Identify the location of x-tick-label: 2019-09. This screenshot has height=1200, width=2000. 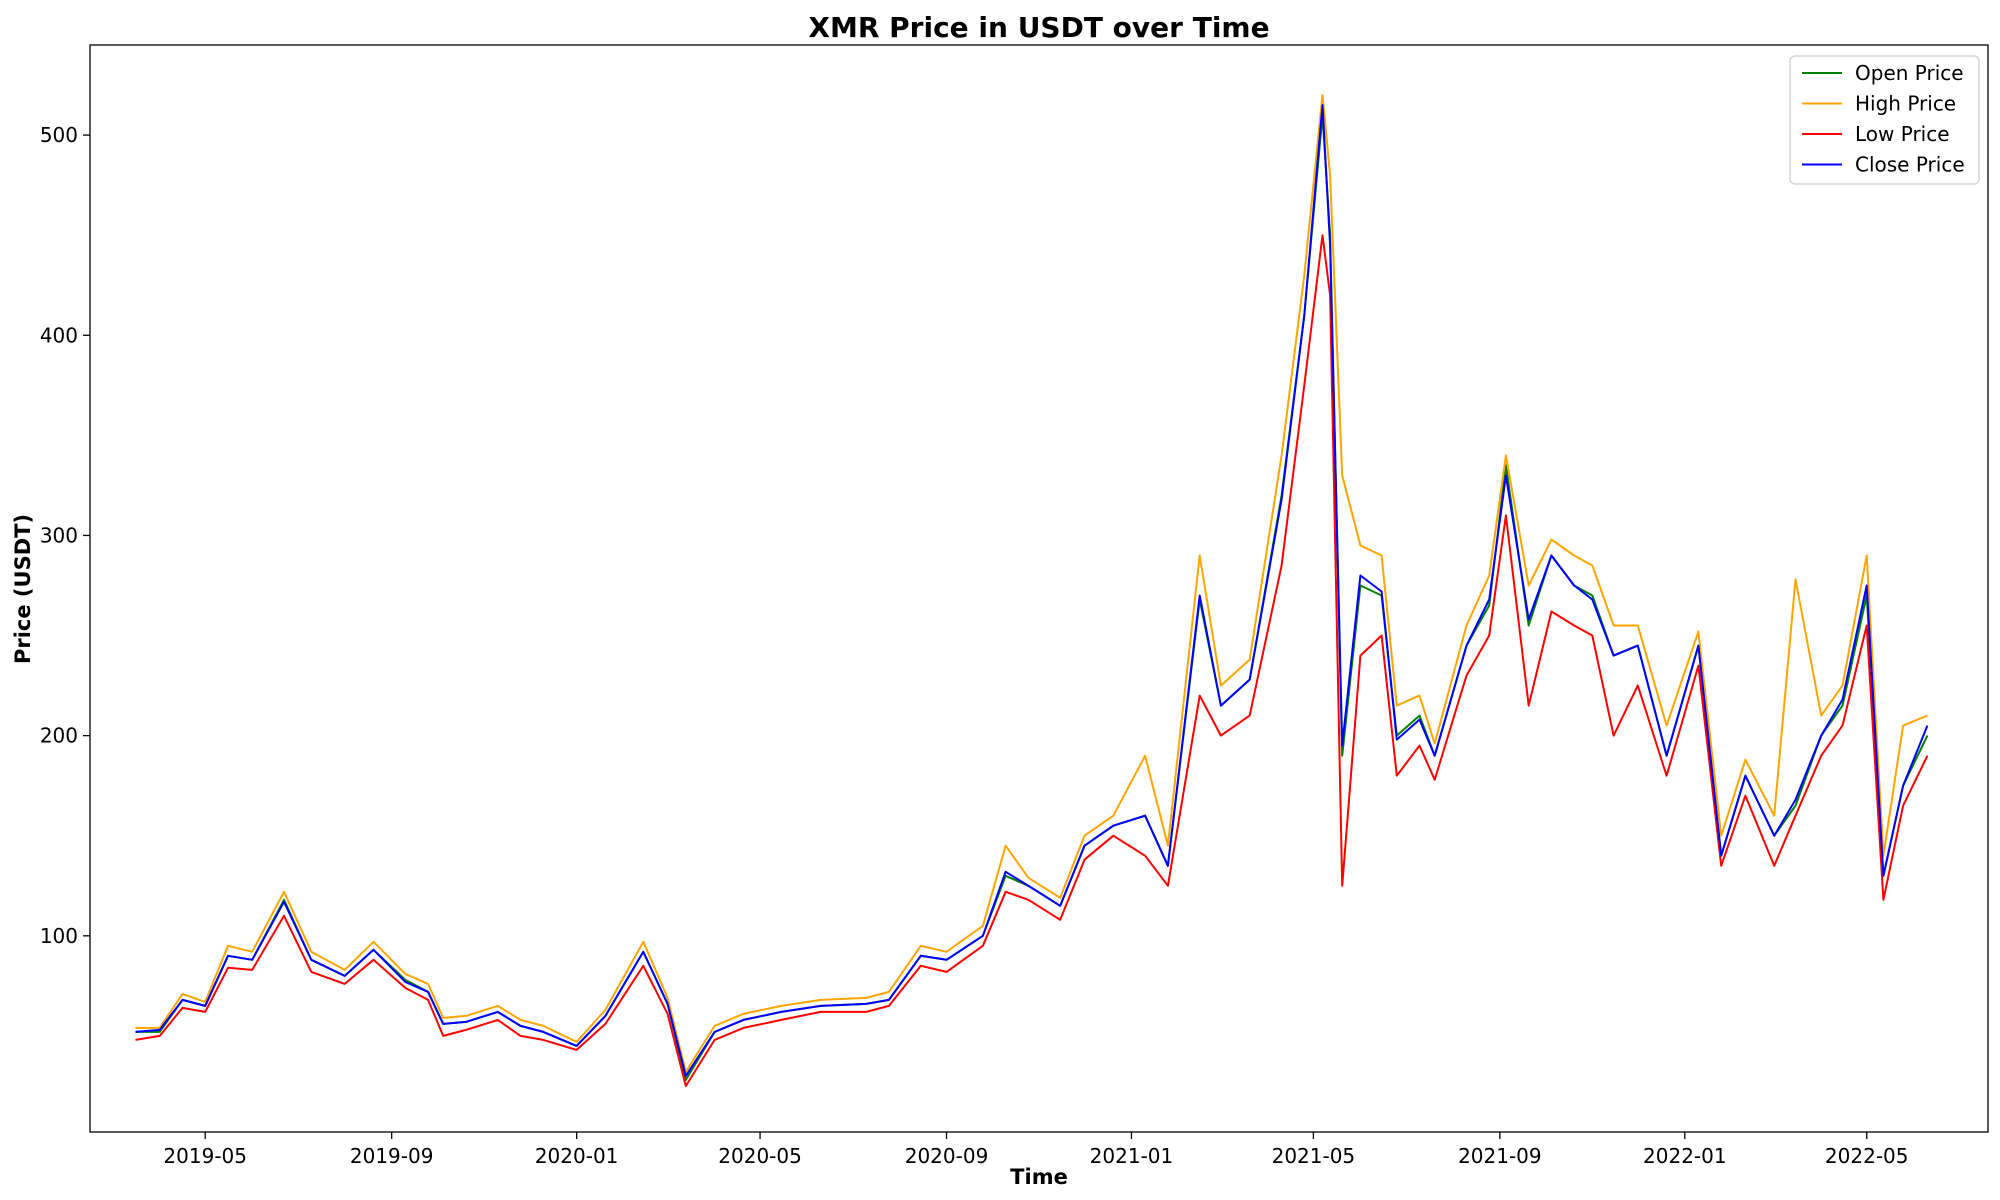
(392, 1156).